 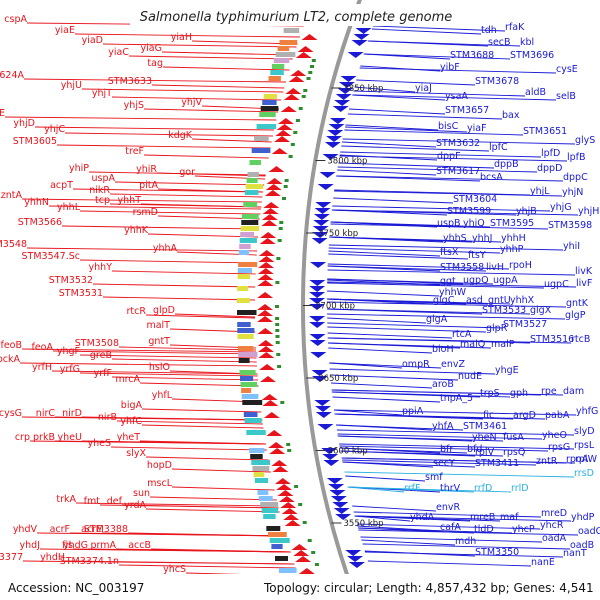 I want to click on gene-label: ftsY, so click(x=477, y=255).